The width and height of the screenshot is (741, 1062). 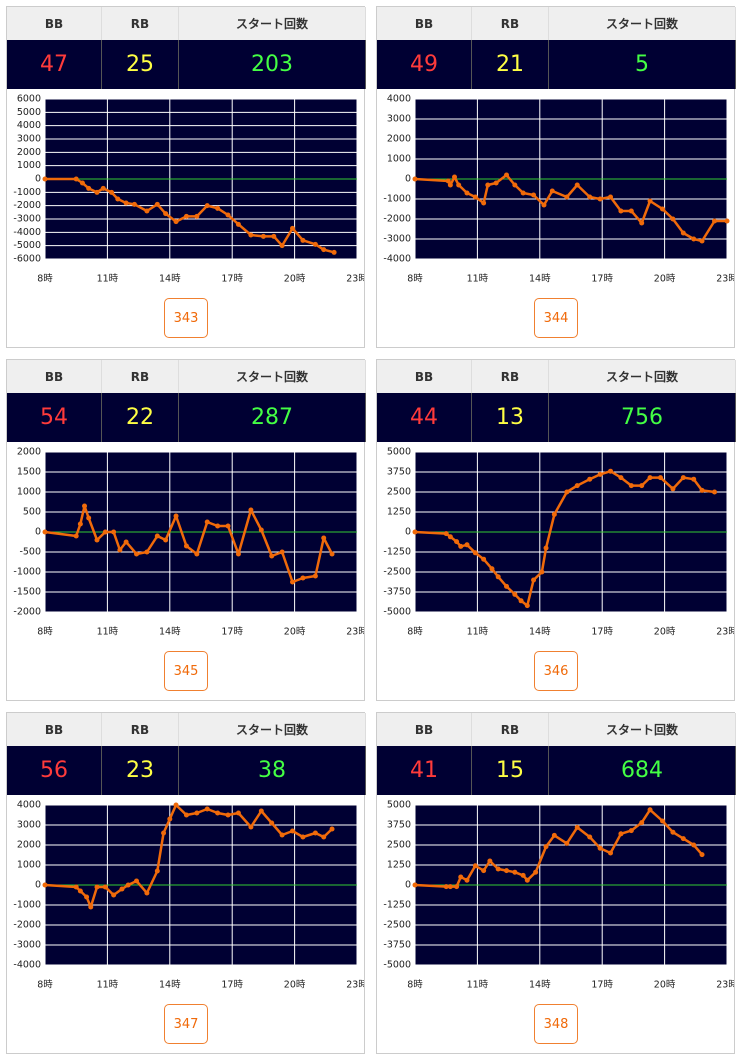 I want to click on stat-value: 23, so click(x=140, y=770).